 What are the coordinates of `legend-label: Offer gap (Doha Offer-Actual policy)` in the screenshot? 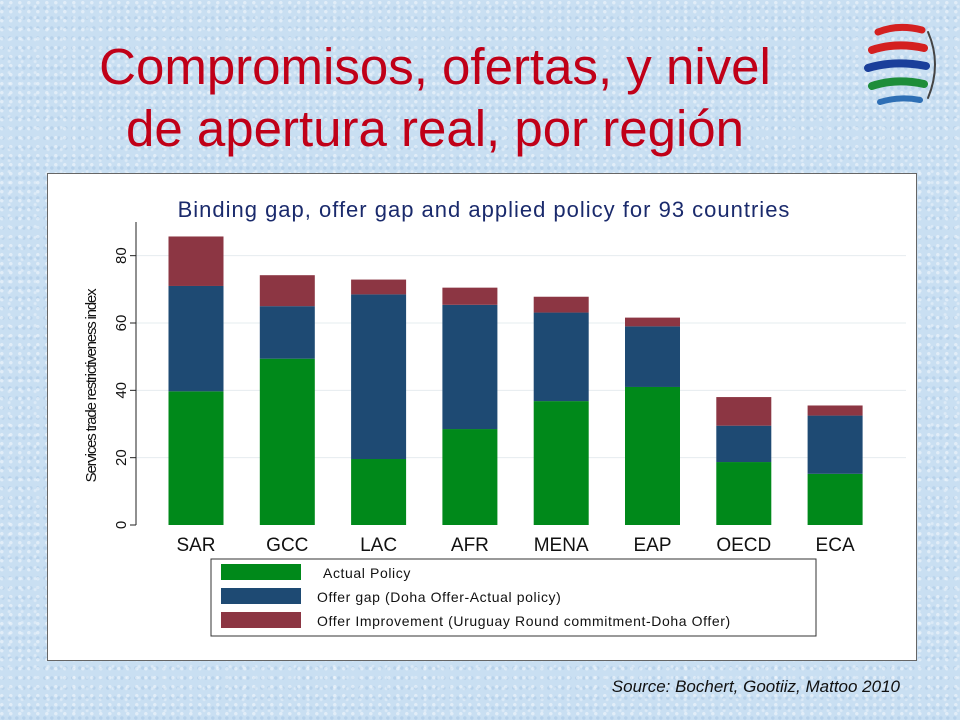 It's located at (439, 597).